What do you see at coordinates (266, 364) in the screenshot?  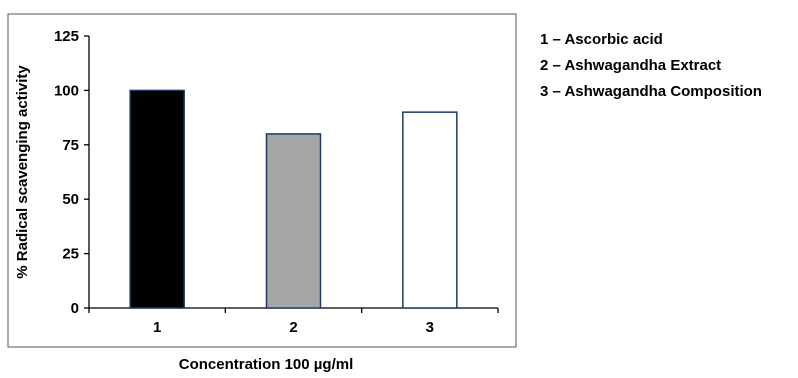 I see `x-axis-title: Concentration 100 µg/ml` at bounding box center [266, 364].